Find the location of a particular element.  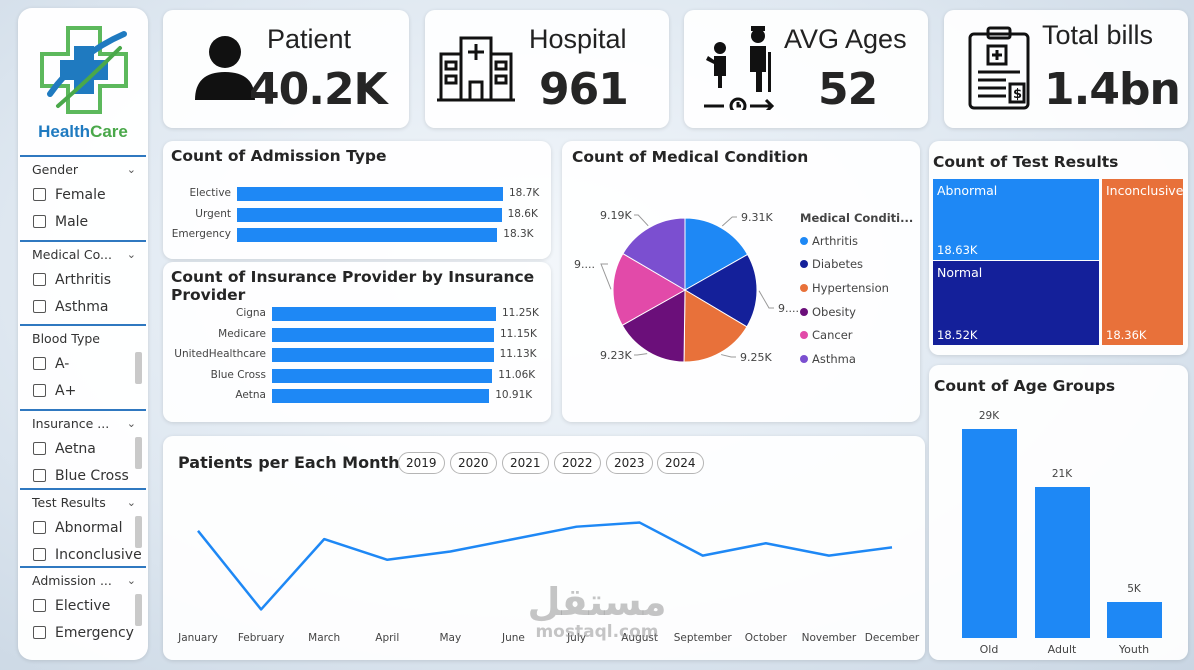

monthly-chart-title: Patients per Each Month in is located at coordinates (300, 462).